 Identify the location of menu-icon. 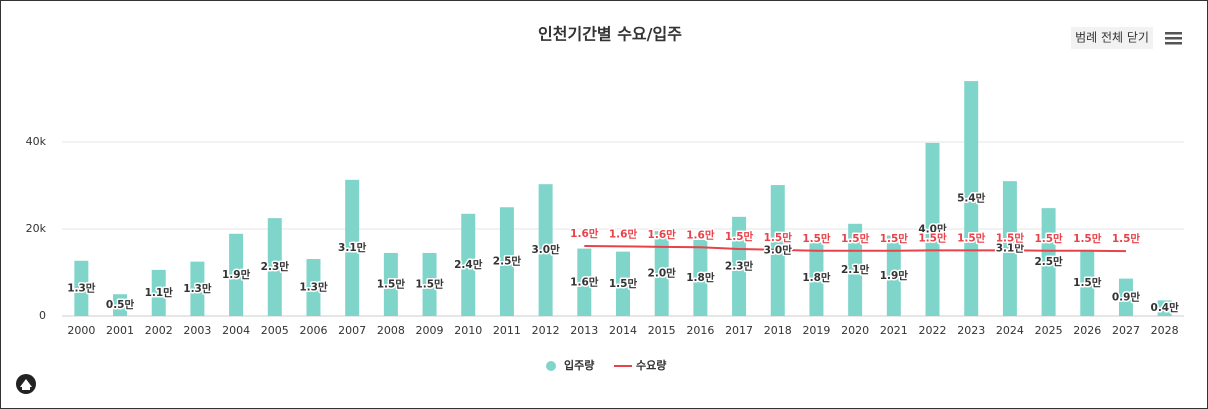
(1173, 38).